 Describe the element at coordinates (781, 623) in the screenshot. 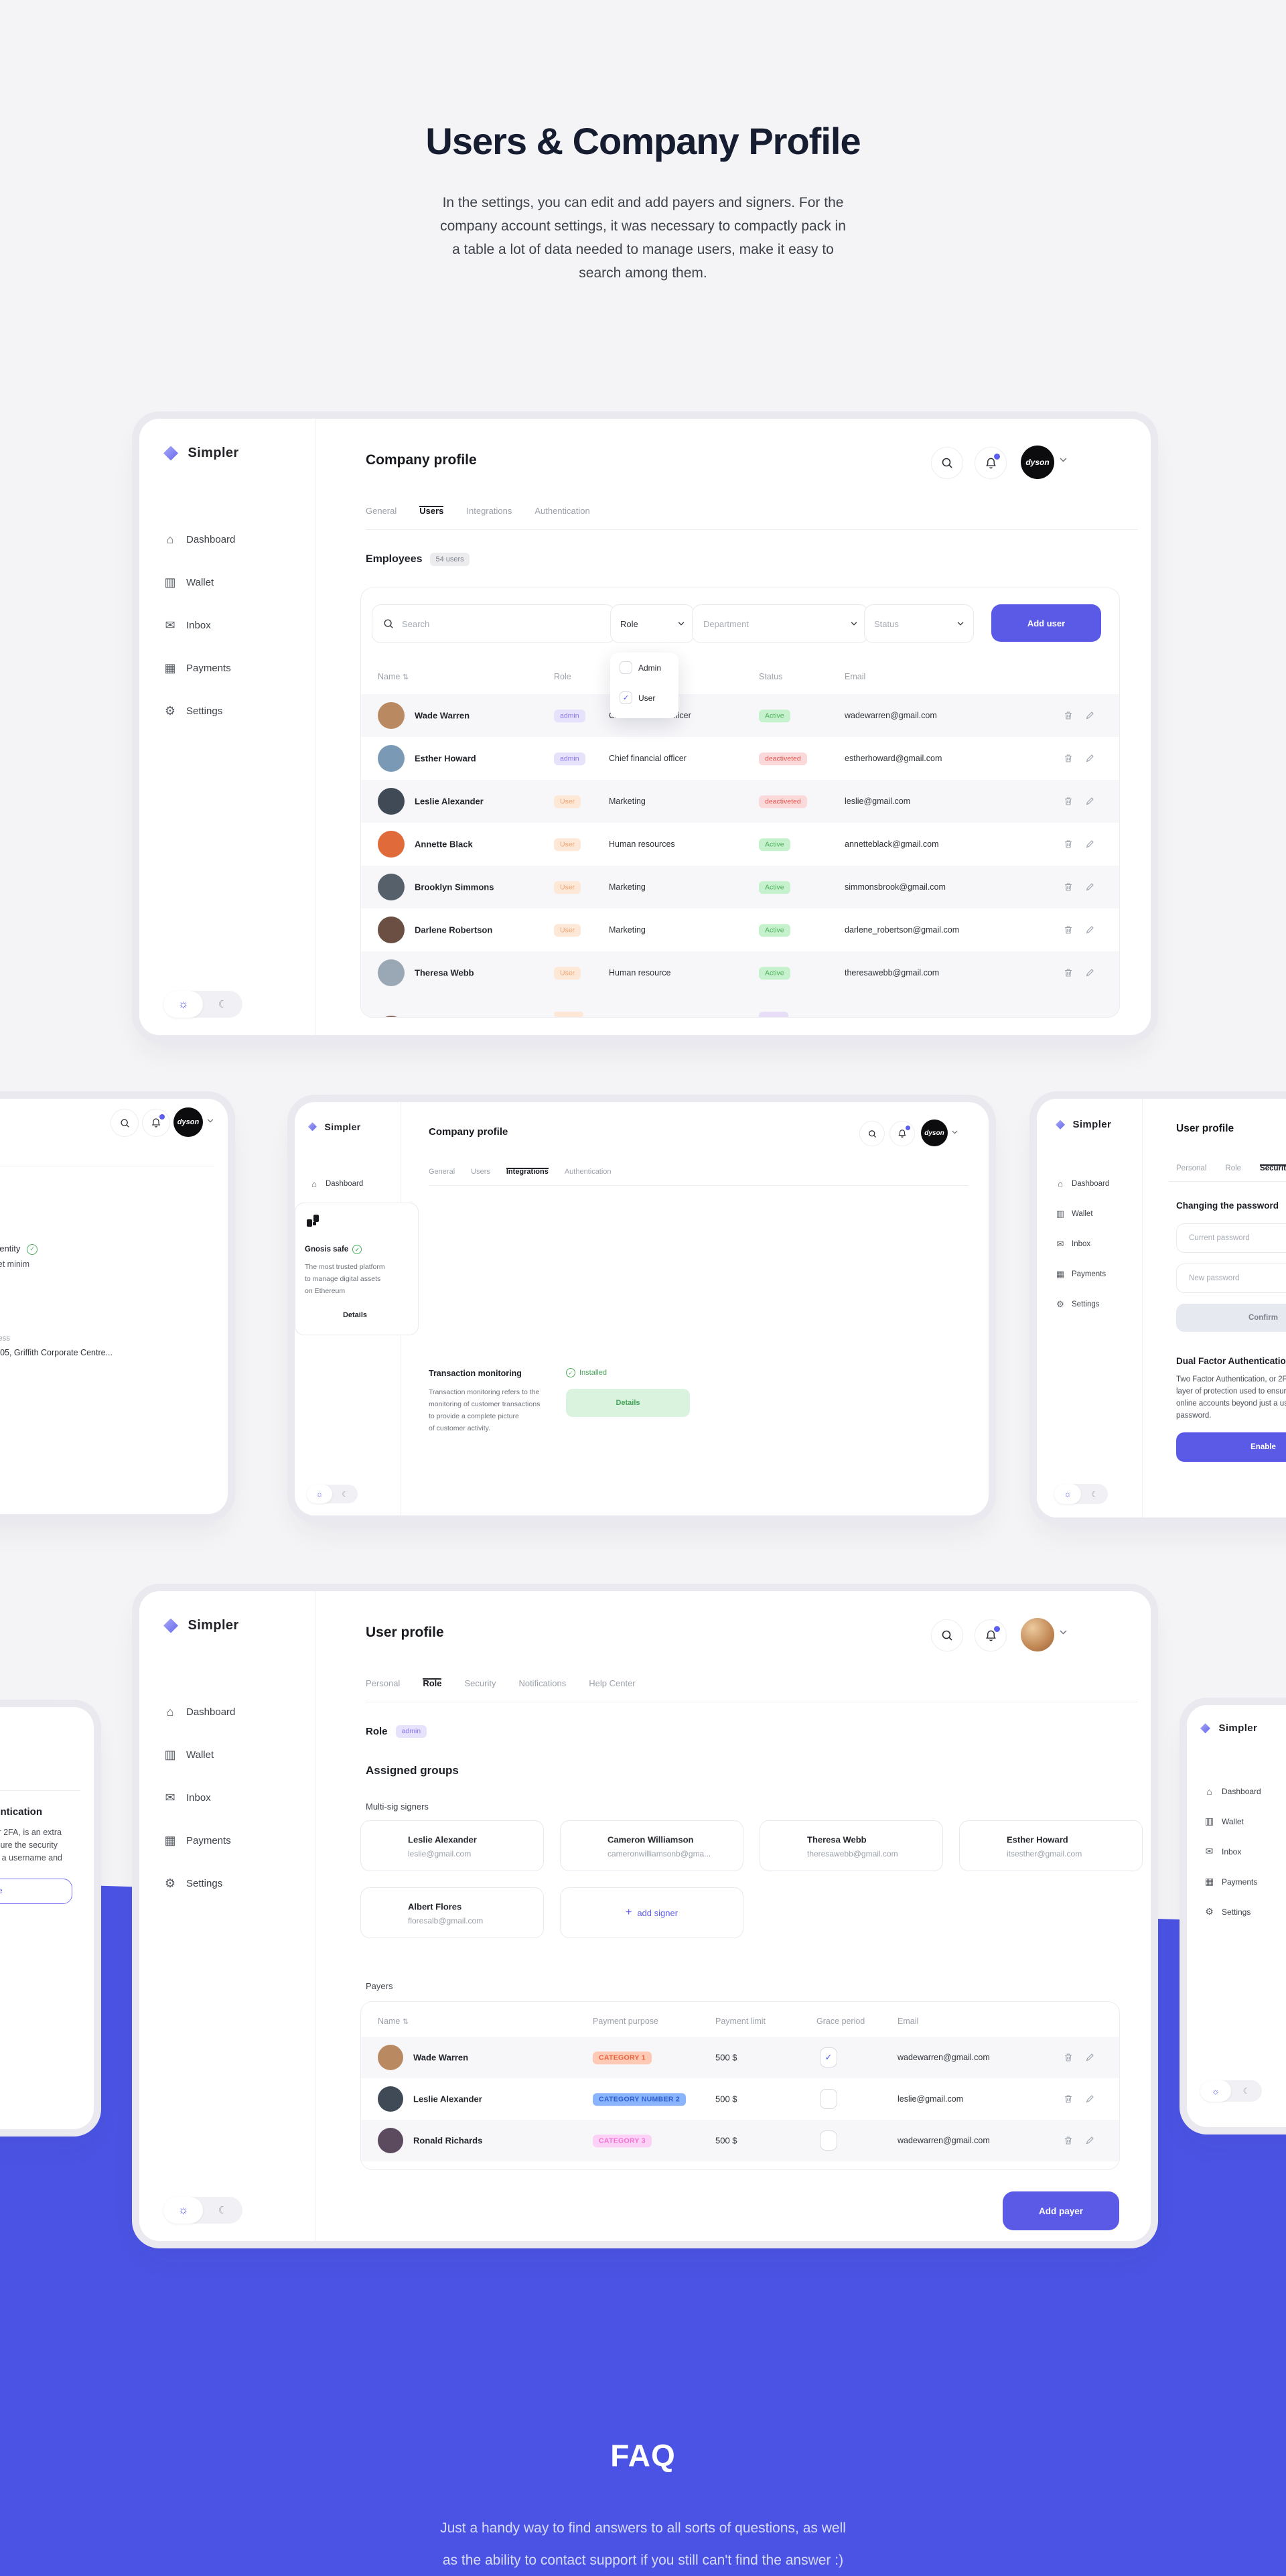

I see `department-filter: Department` at that location.